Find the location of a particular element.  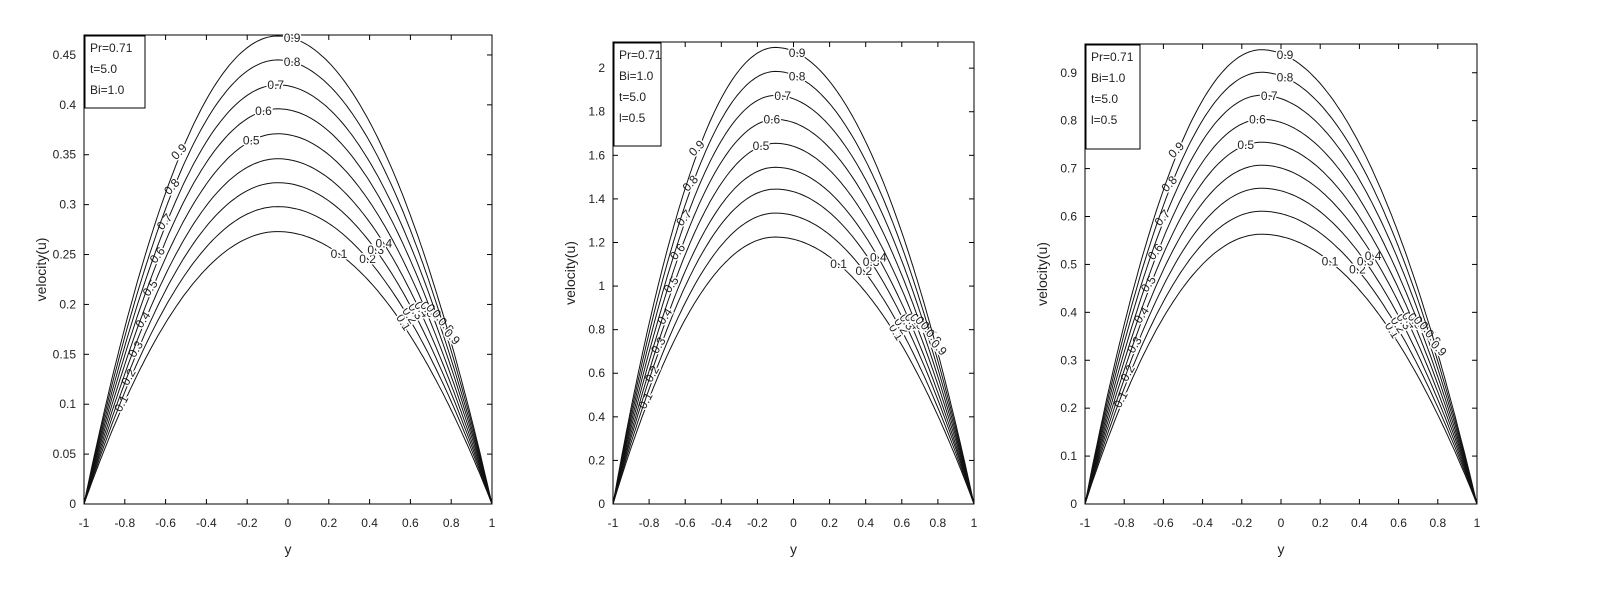

y-tick-label: 0.3 is located at coordinates (67, 205).